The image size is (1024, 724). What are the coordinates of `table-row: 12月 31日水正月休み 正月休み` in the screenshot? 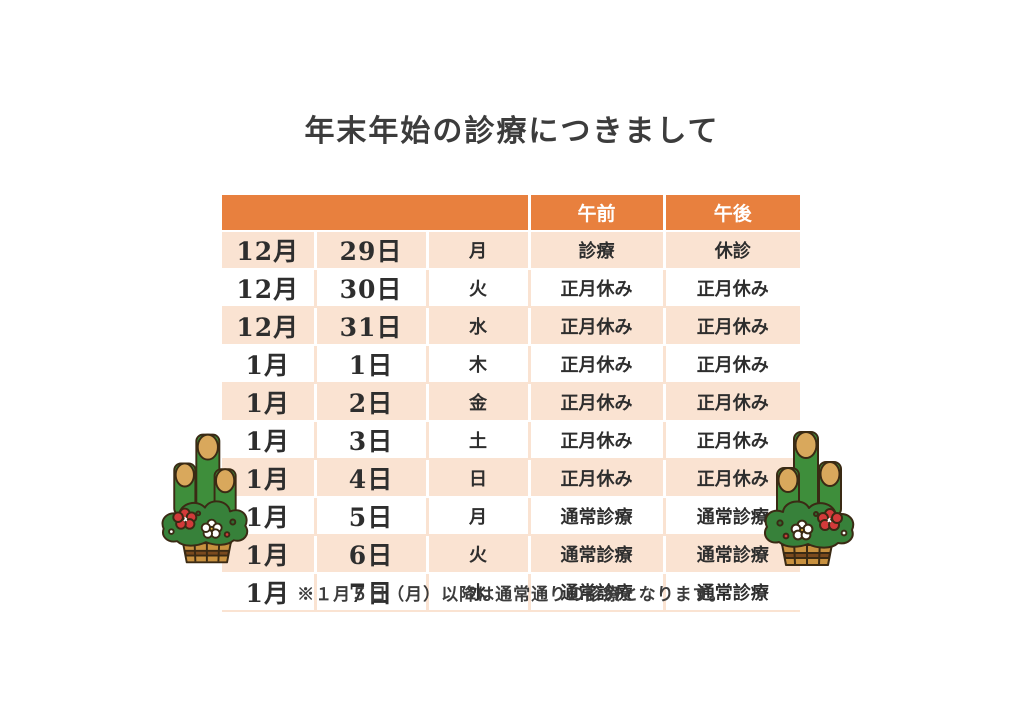 It's located at (511, 326).